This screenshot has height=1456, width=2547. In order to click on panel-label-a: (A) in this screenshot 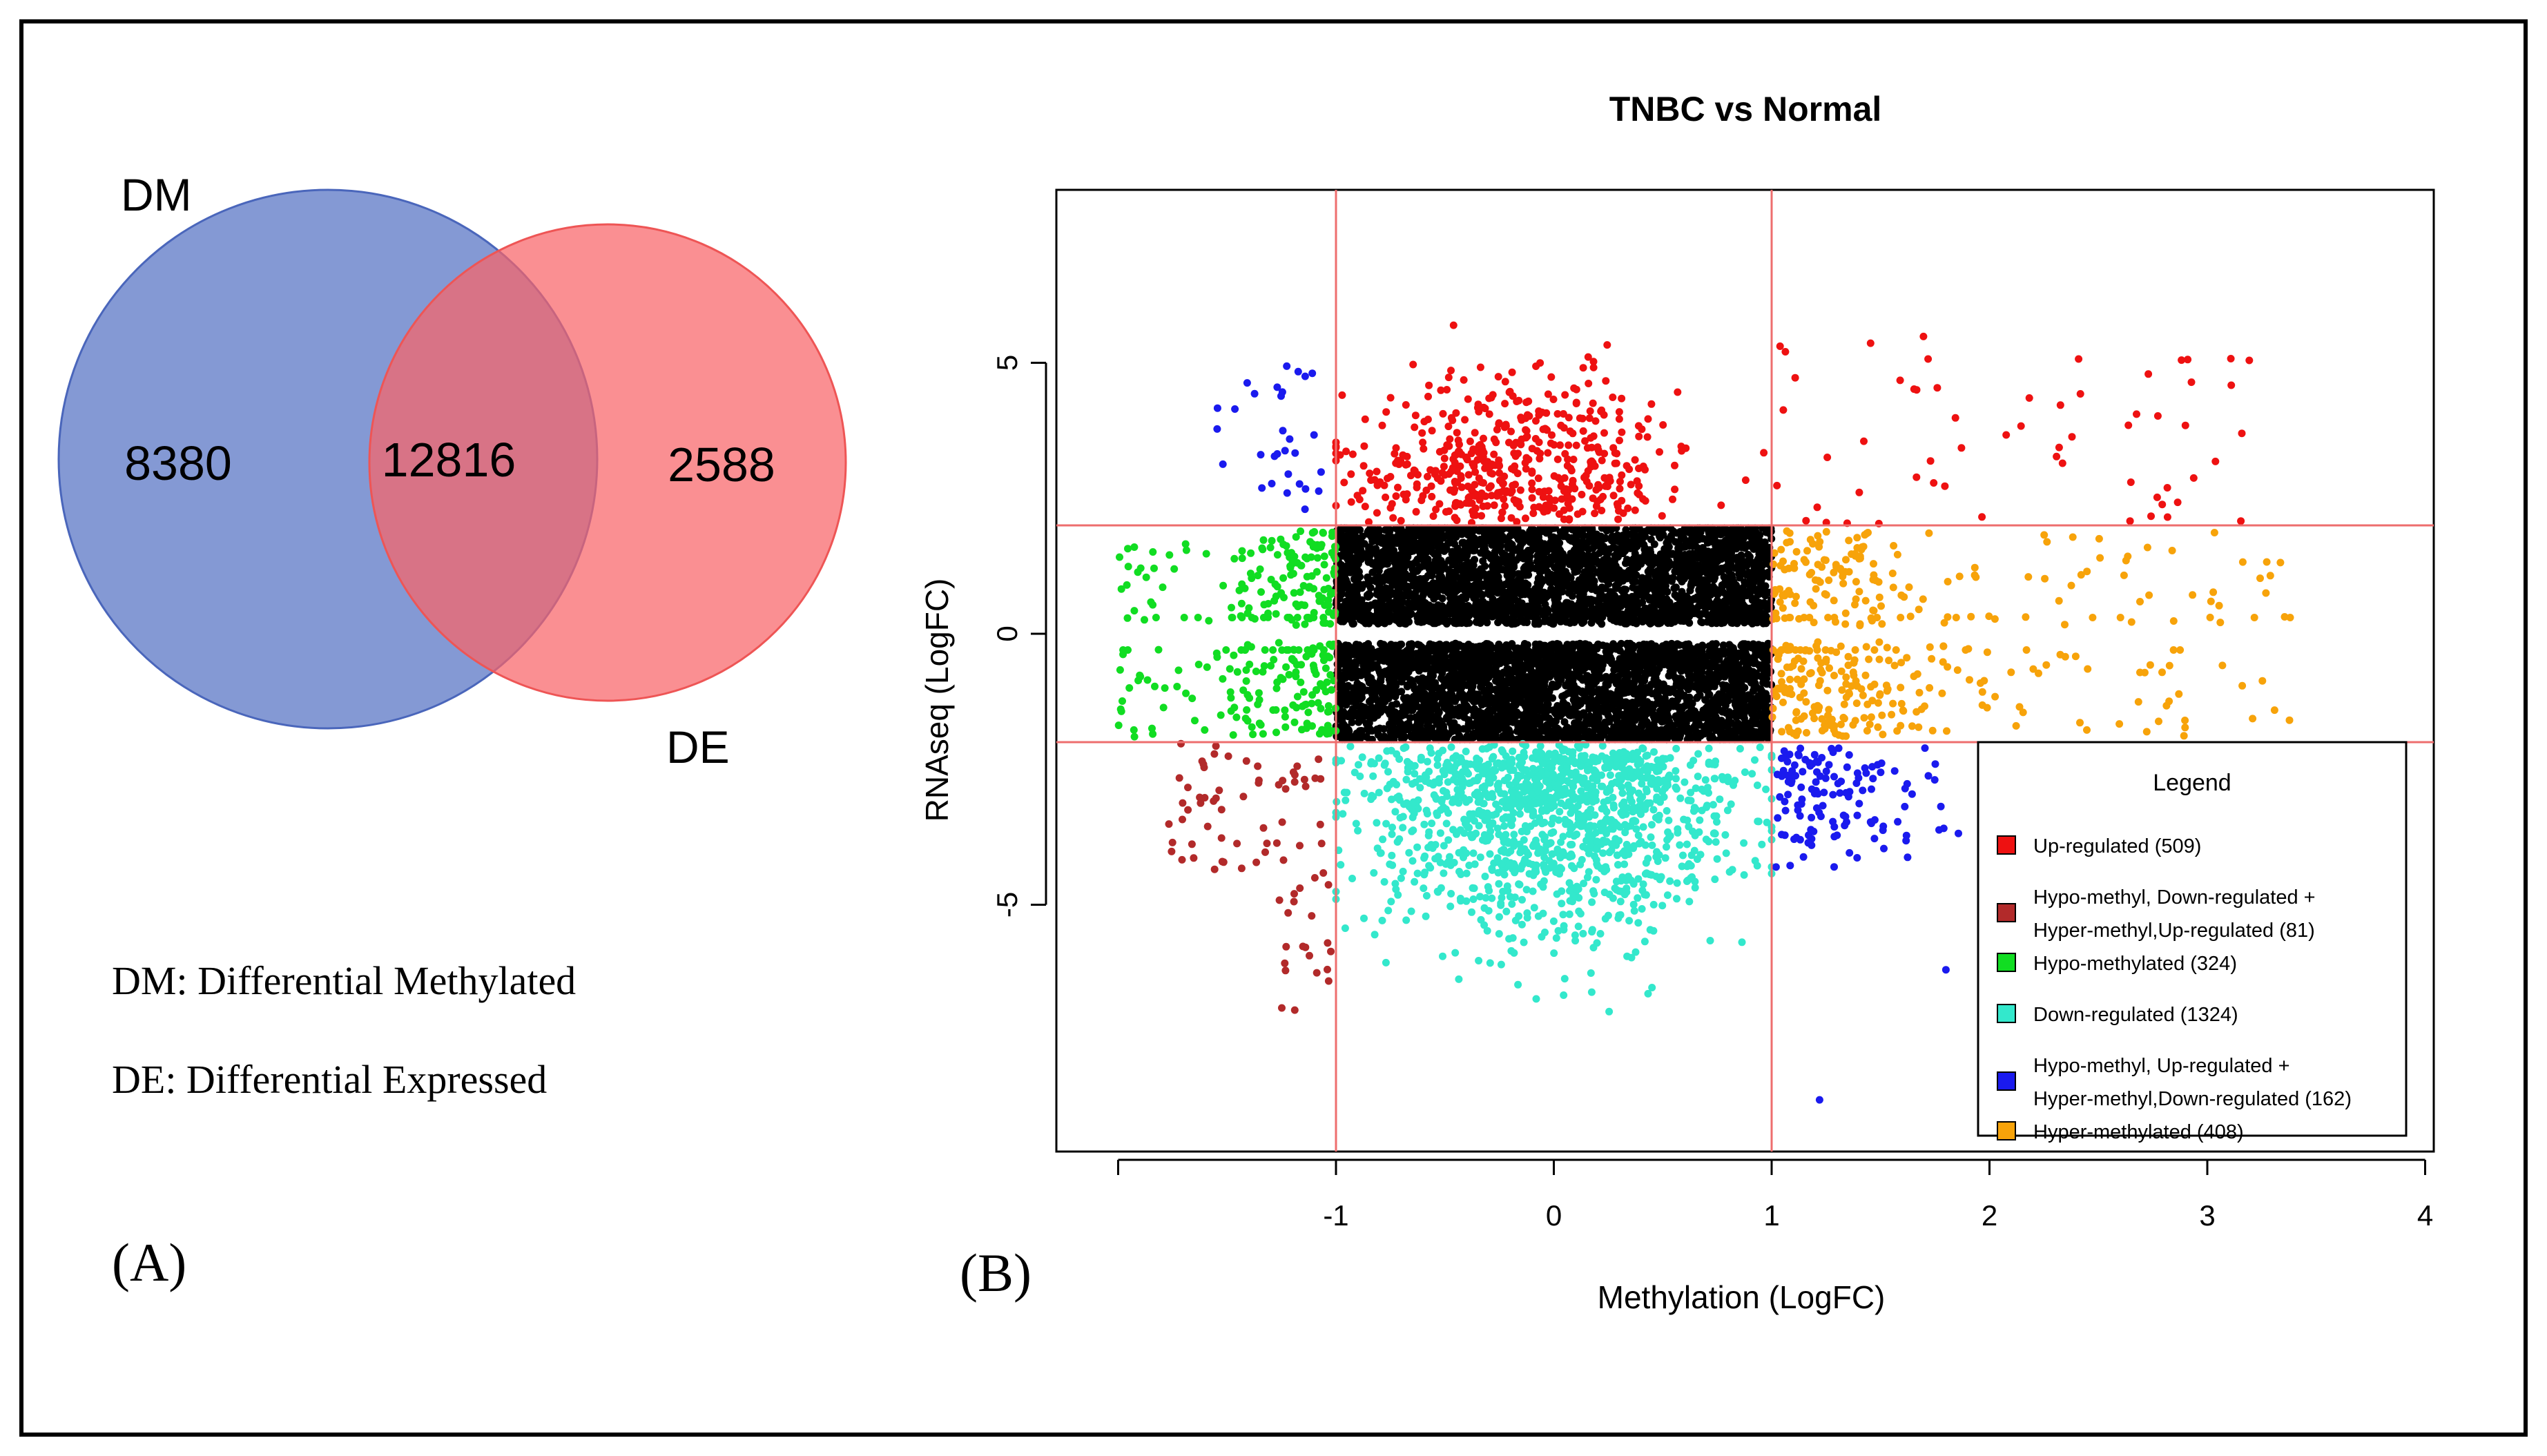, I will do `click(149, 1262)`.